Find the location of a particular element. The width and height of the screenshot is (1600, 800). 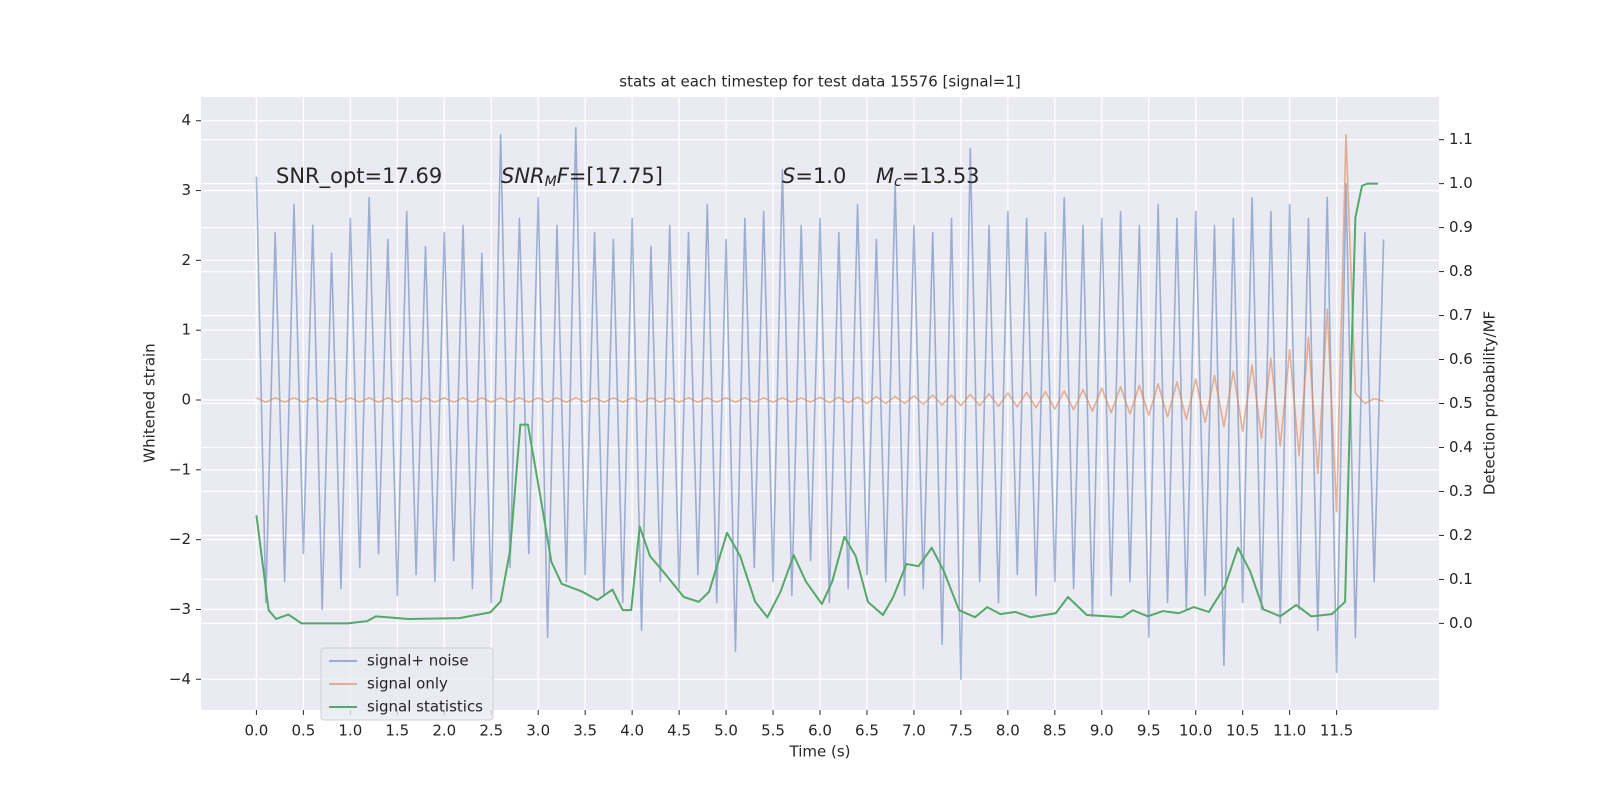

x-axis-label: Time (s) is located at coordinates (820, 752).